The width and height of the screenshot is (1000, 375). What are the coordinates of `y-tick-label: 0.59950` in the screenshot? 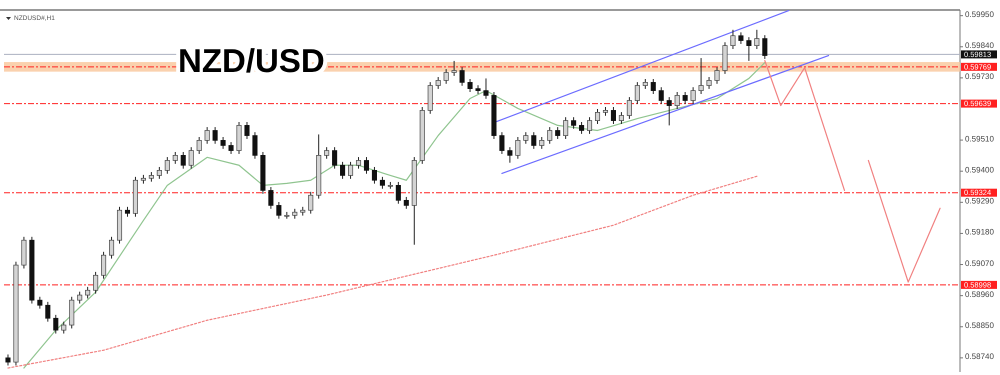 It's located at (979, 14).